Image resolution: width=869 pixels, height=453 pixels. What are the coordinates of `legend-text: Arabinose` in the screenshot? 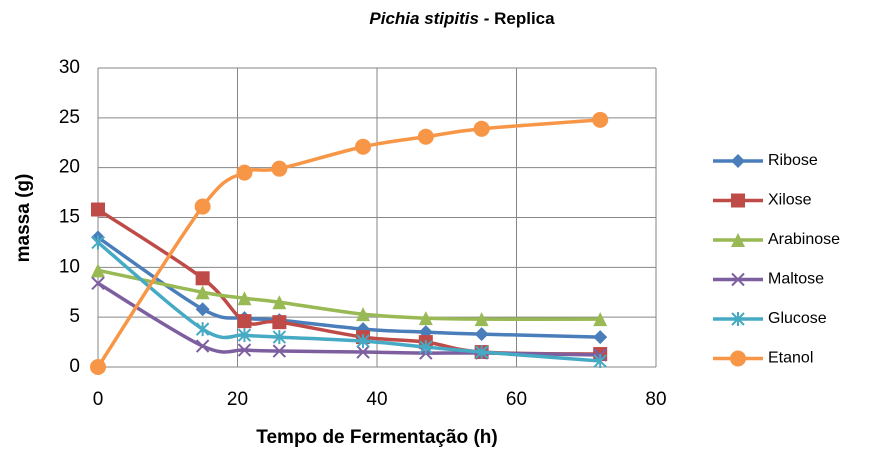 It's located at (804, 239).